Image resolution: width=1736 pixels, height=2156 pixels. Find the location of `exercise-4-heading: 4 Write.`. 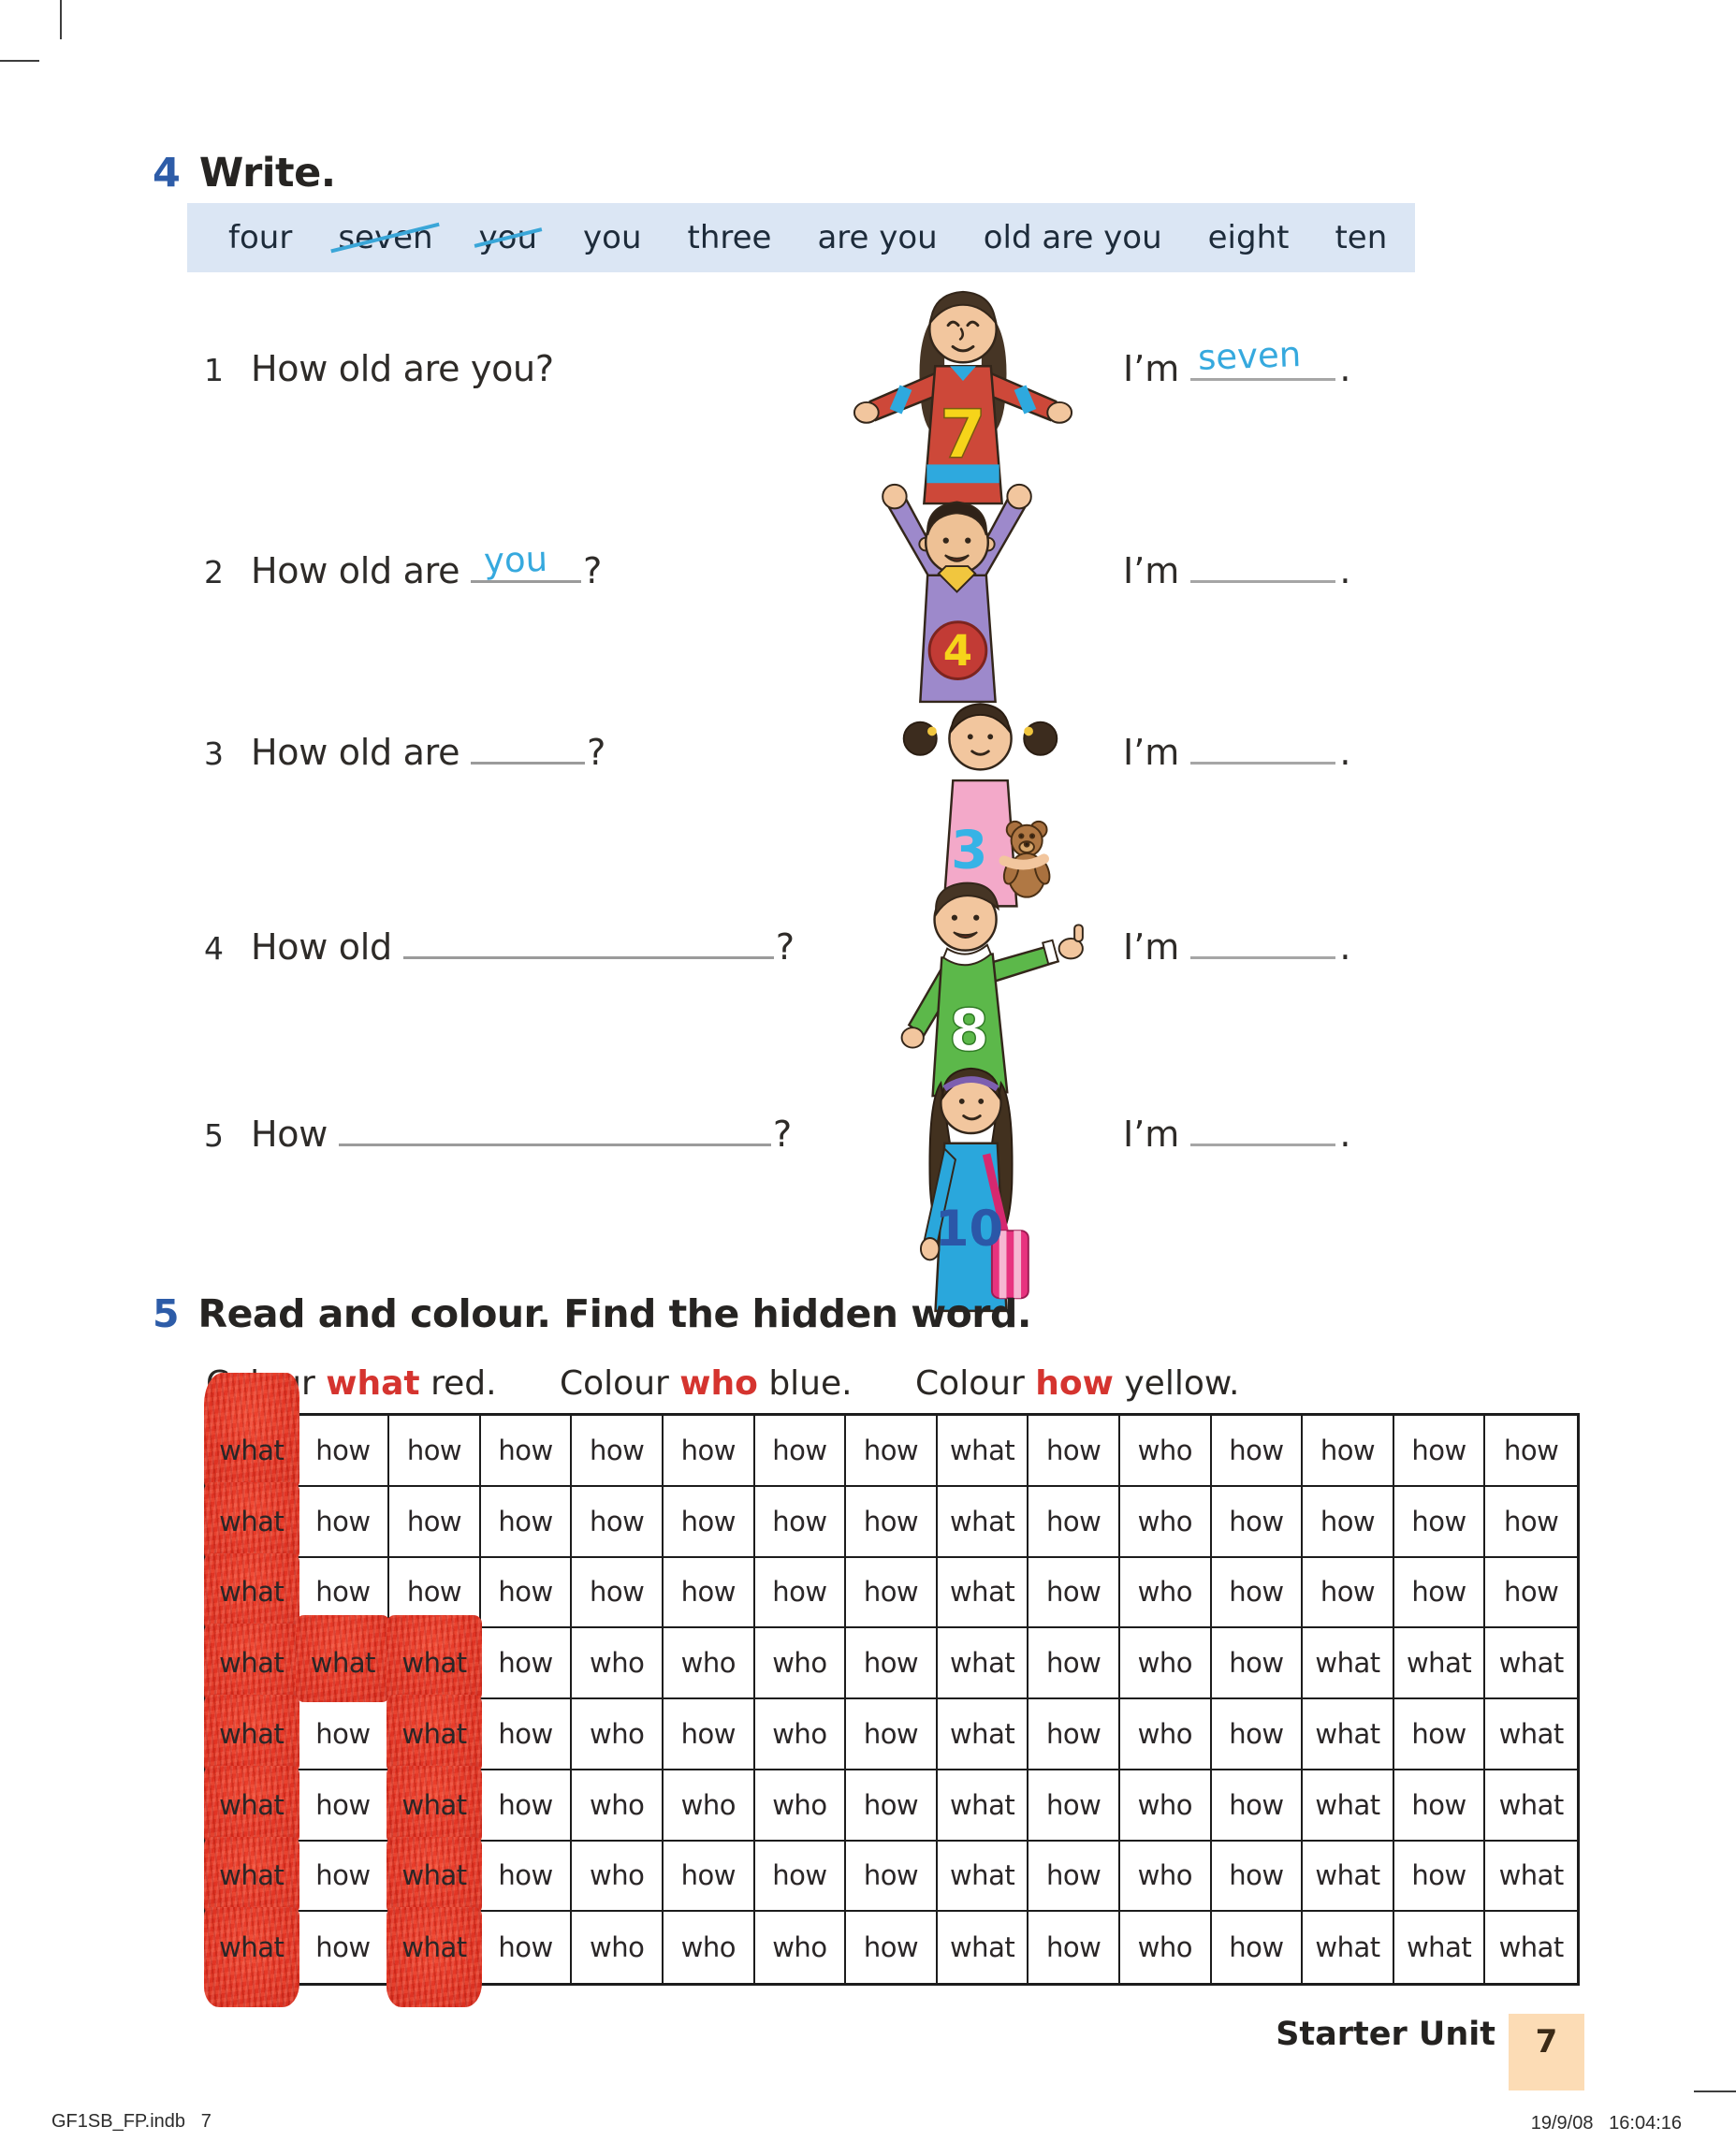

exercise-4-heading: 4 Write. is located at coordinates (244, 173).